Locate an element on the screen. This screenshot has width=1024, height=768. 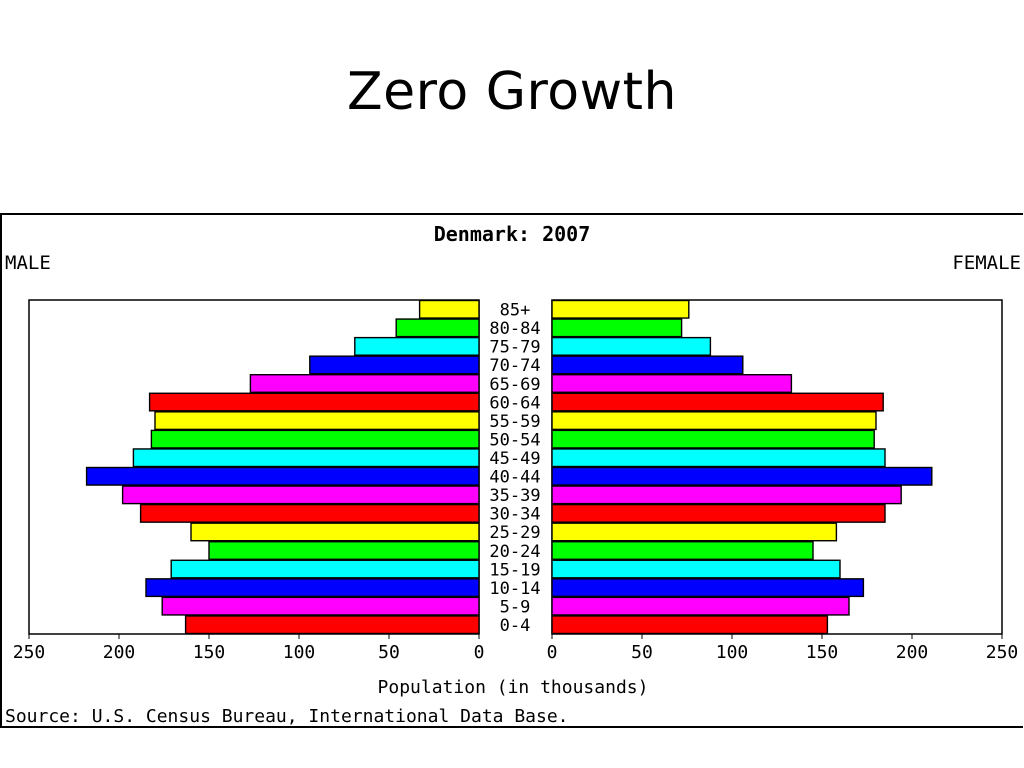
age-label-0-4: 0-4 is located at coordinates (515, 626).